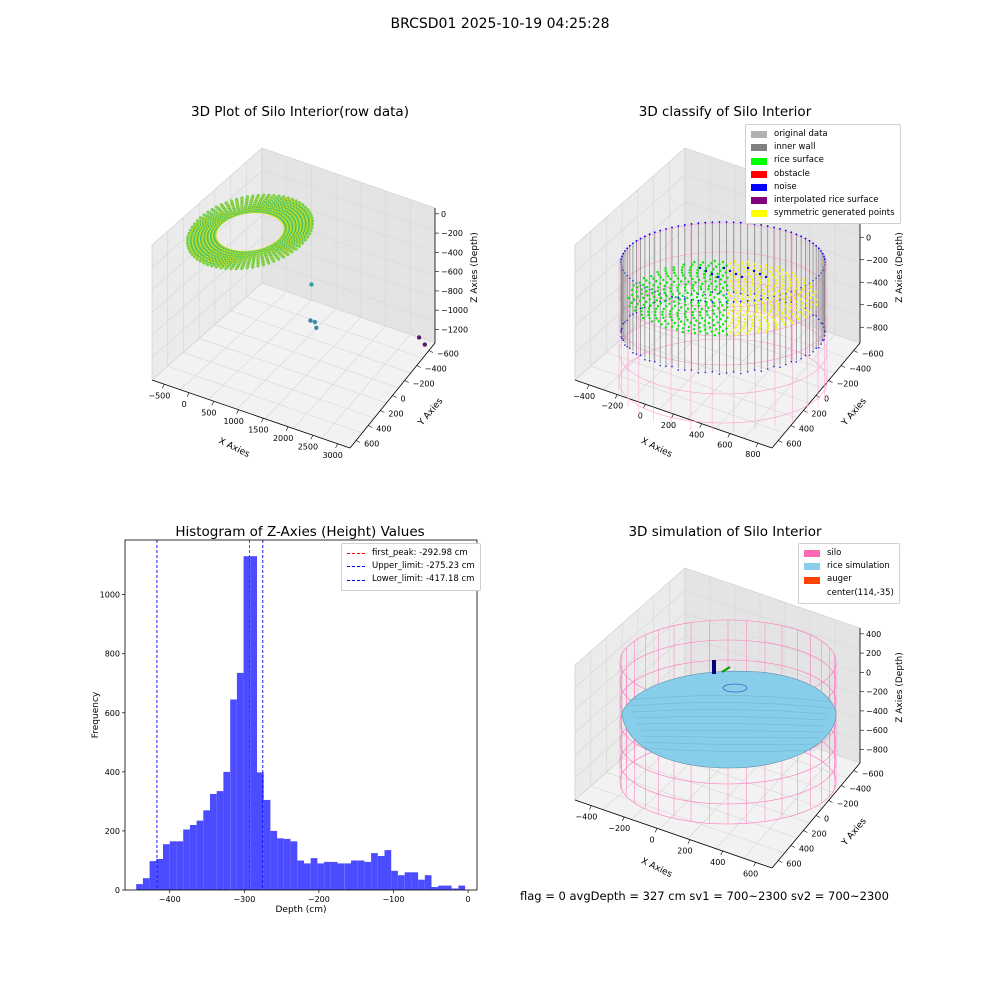 The height and width of the screenshot is (1000, 1000). What do you see at coordinates (877, 305) in the screenshot?
I see `z-tick-label: −600` at bounding box center [877, 305].